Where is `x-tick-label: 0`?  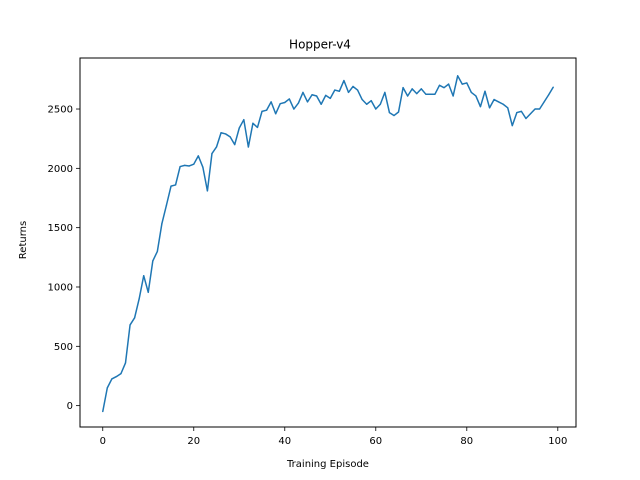 x-tick-label: 0 is located at coordinates (103, 441).